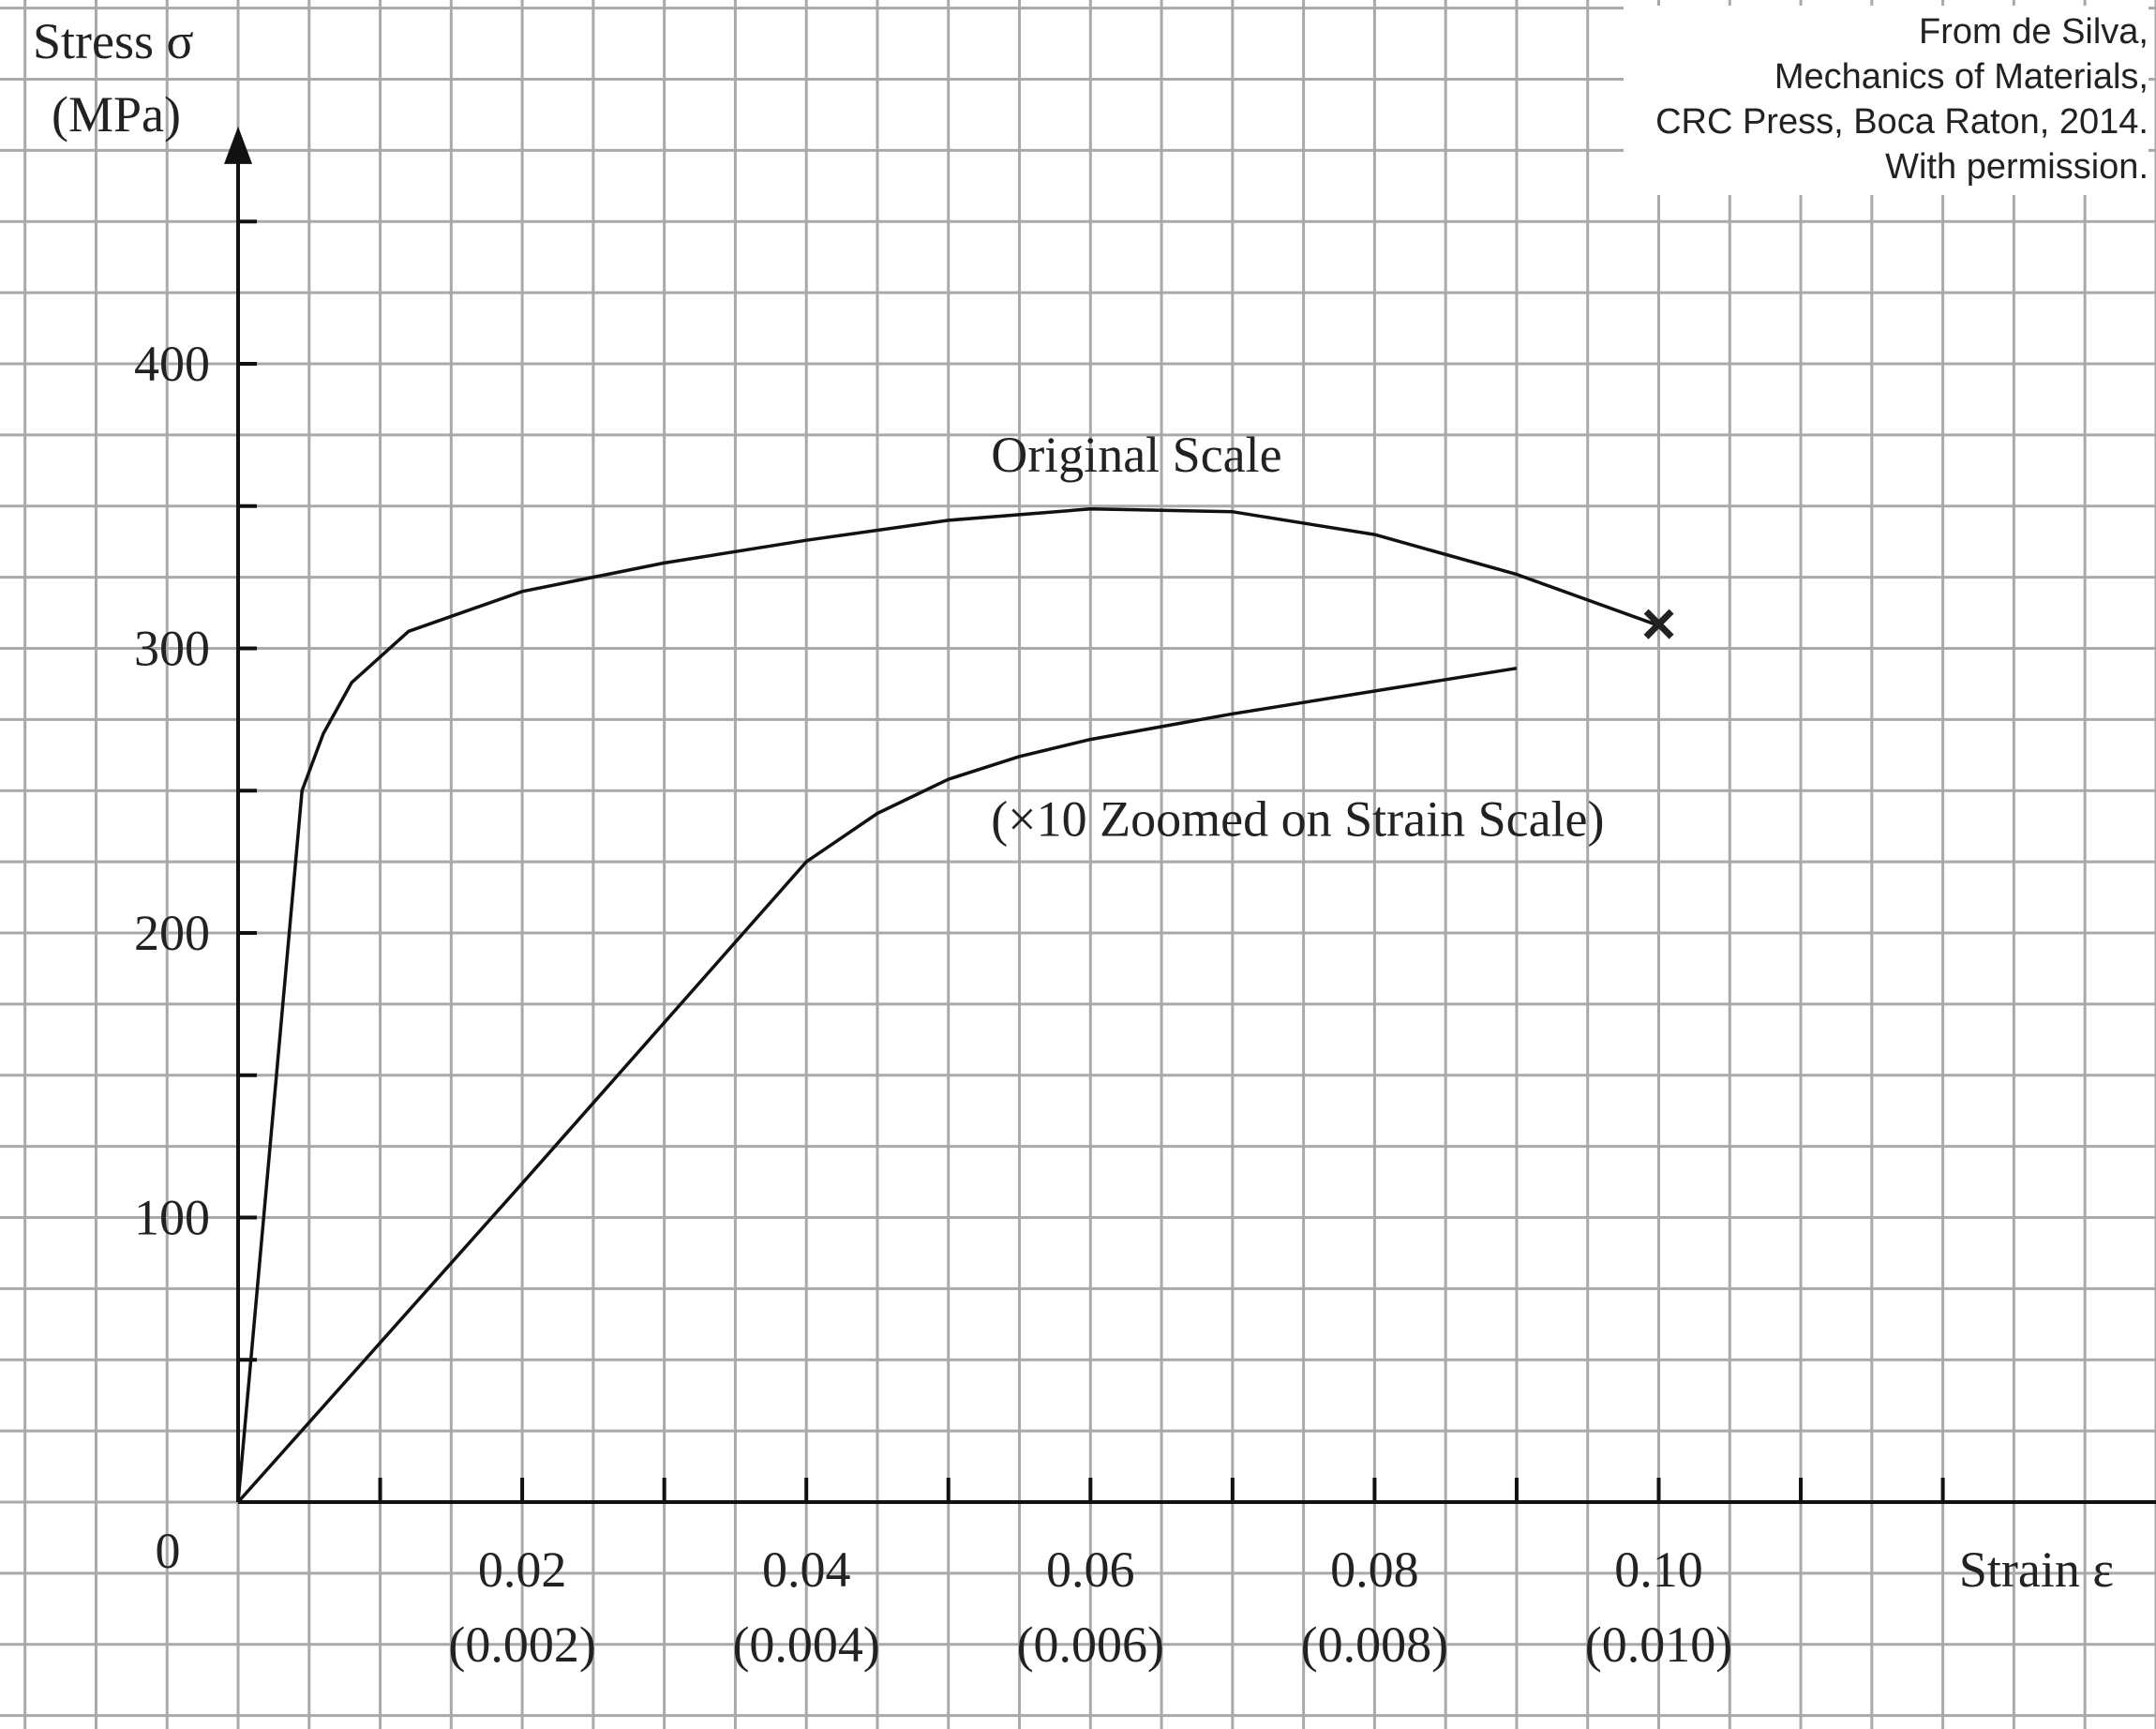 The image size is (2156, 1729). I want to click on y-axis-title: Stress σ, so click(114, 41).